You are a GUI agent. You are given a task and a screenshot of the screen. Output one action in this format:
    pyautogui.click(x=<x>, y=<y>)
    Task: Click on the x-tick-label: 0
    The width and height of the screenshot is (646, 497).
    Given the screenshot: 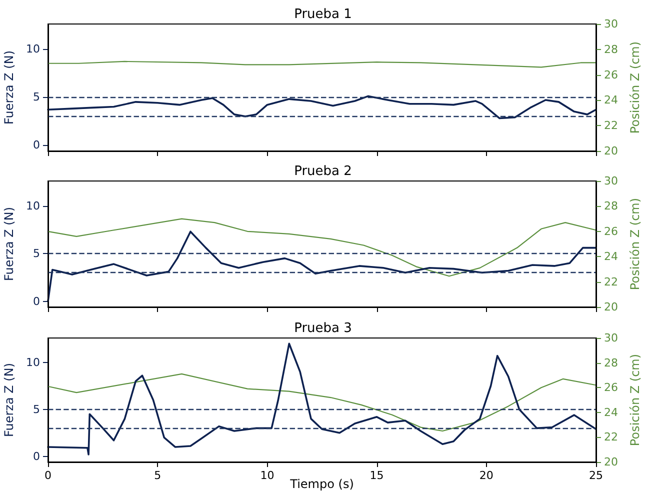 What is the action you would take?
    pyautogui.click(x=48, y=475)
    